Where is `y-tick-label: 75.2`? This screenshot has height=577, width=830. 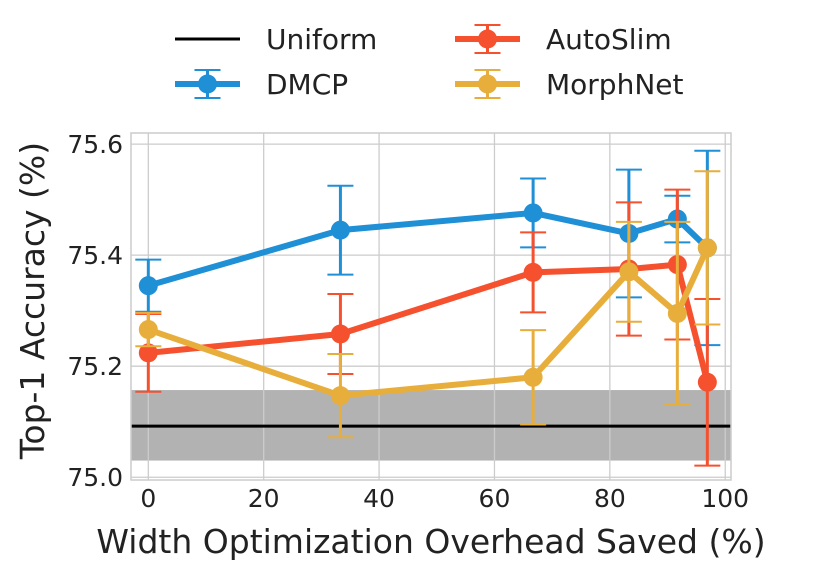
y-tick-label: 75.2 is located at coordinates (95, 366).